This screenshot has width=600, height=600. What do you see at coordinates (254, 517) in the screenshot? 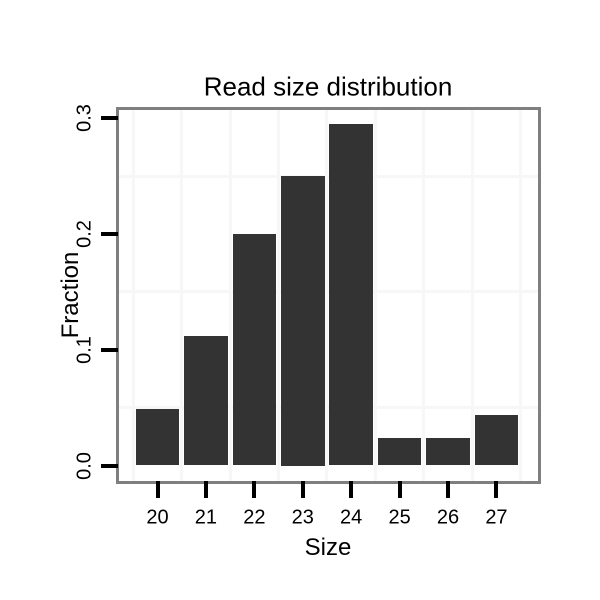
I see `x-tick-label: 22` at bounding box center [254, 517].